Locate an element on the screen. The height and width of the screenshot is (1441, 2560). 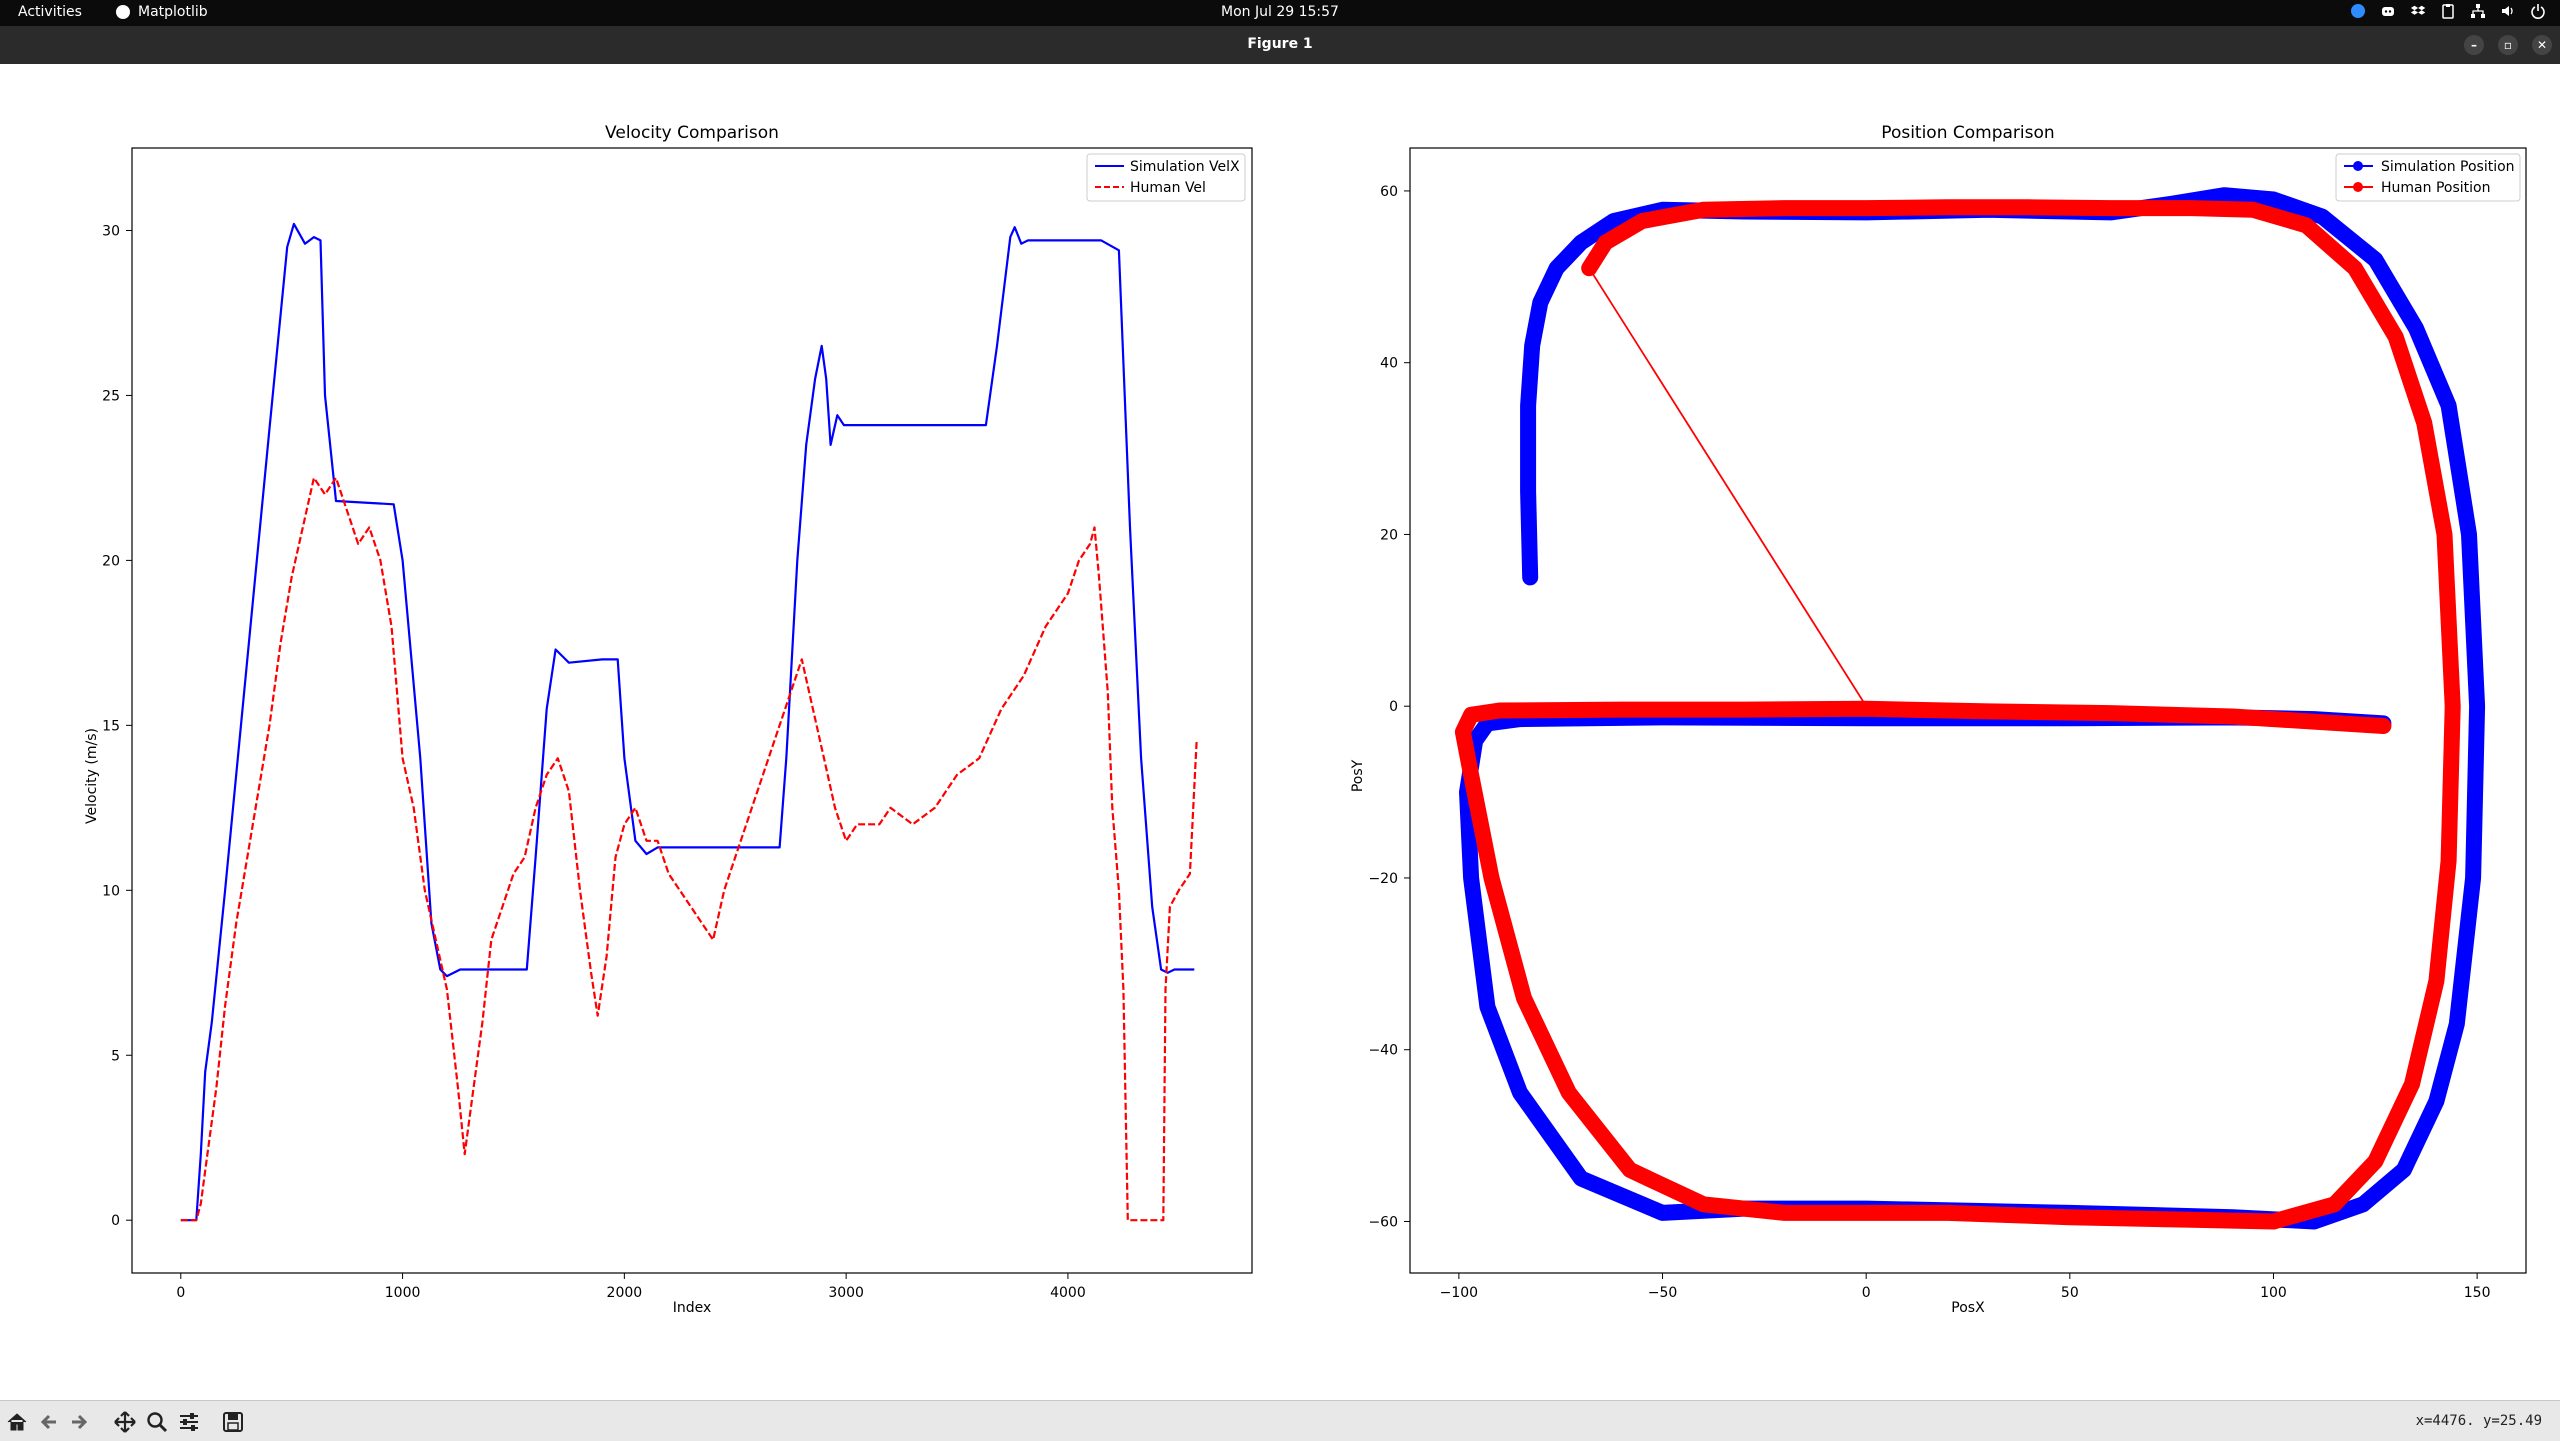
x-tick-label: 100 is located at coordinates (2273, 1293).